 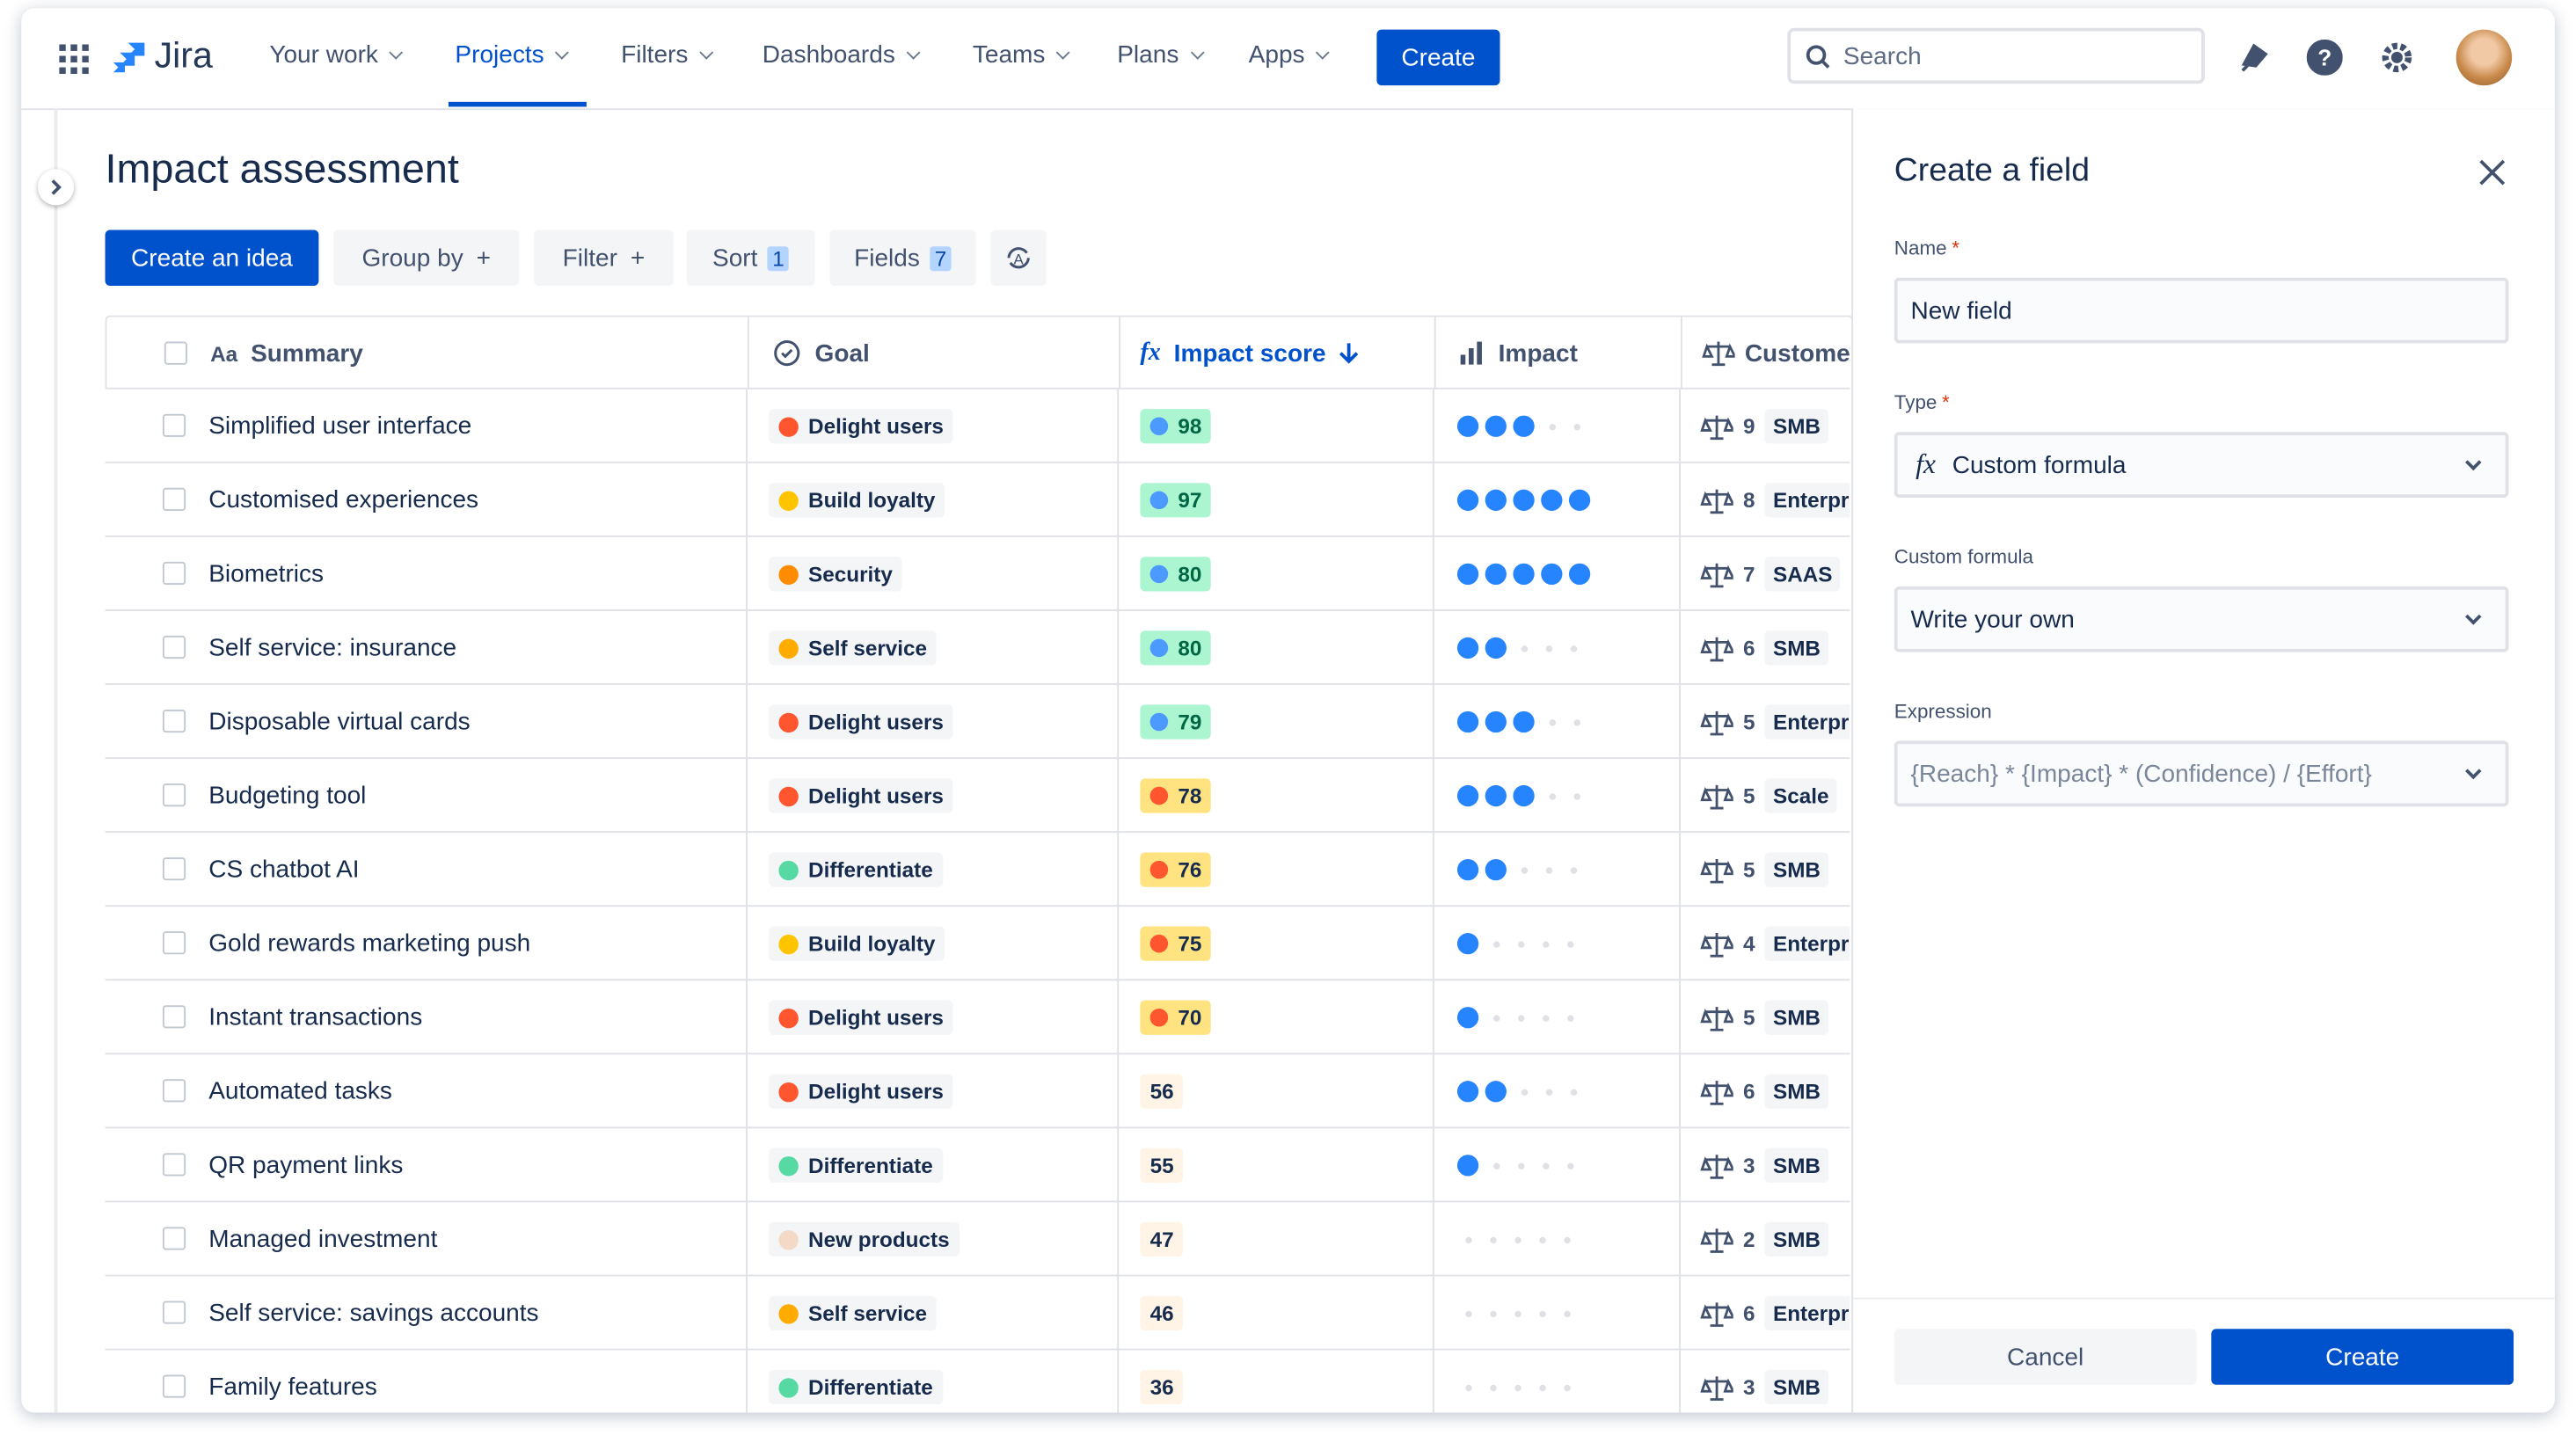 What do you see at coordinates (323, 1239) in the screenshot?
I see `summary: Managed investment` at bounding box center [323, 1239].